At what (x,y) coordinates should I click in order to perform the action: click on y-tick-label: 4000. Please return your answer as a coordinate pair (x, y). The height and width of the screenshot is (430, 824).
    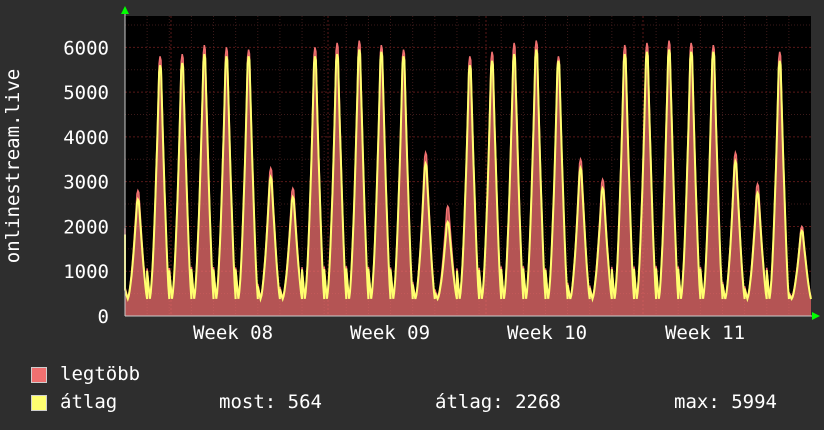
    Looking at the image, I should click on (86, 138).